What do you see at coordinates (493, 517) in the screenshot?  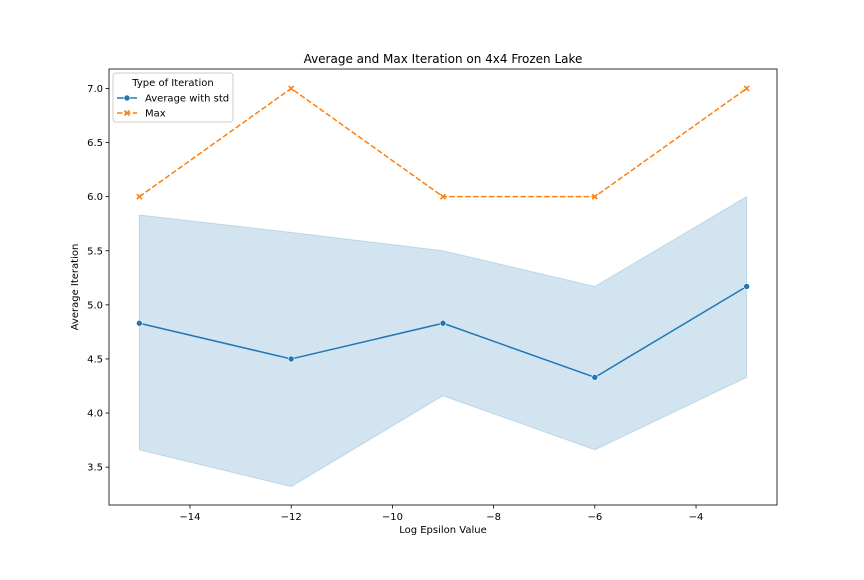 I see `x-tick-label: −8` at bounding box center [493, 517].